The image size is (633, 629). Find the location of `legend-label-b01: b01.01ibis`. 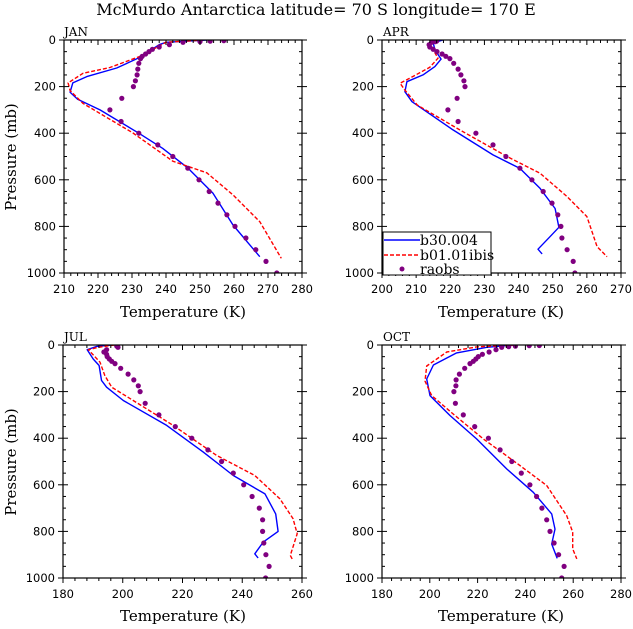

legend-label-b01: b01.01ibis is located at coordinates (457, 256).